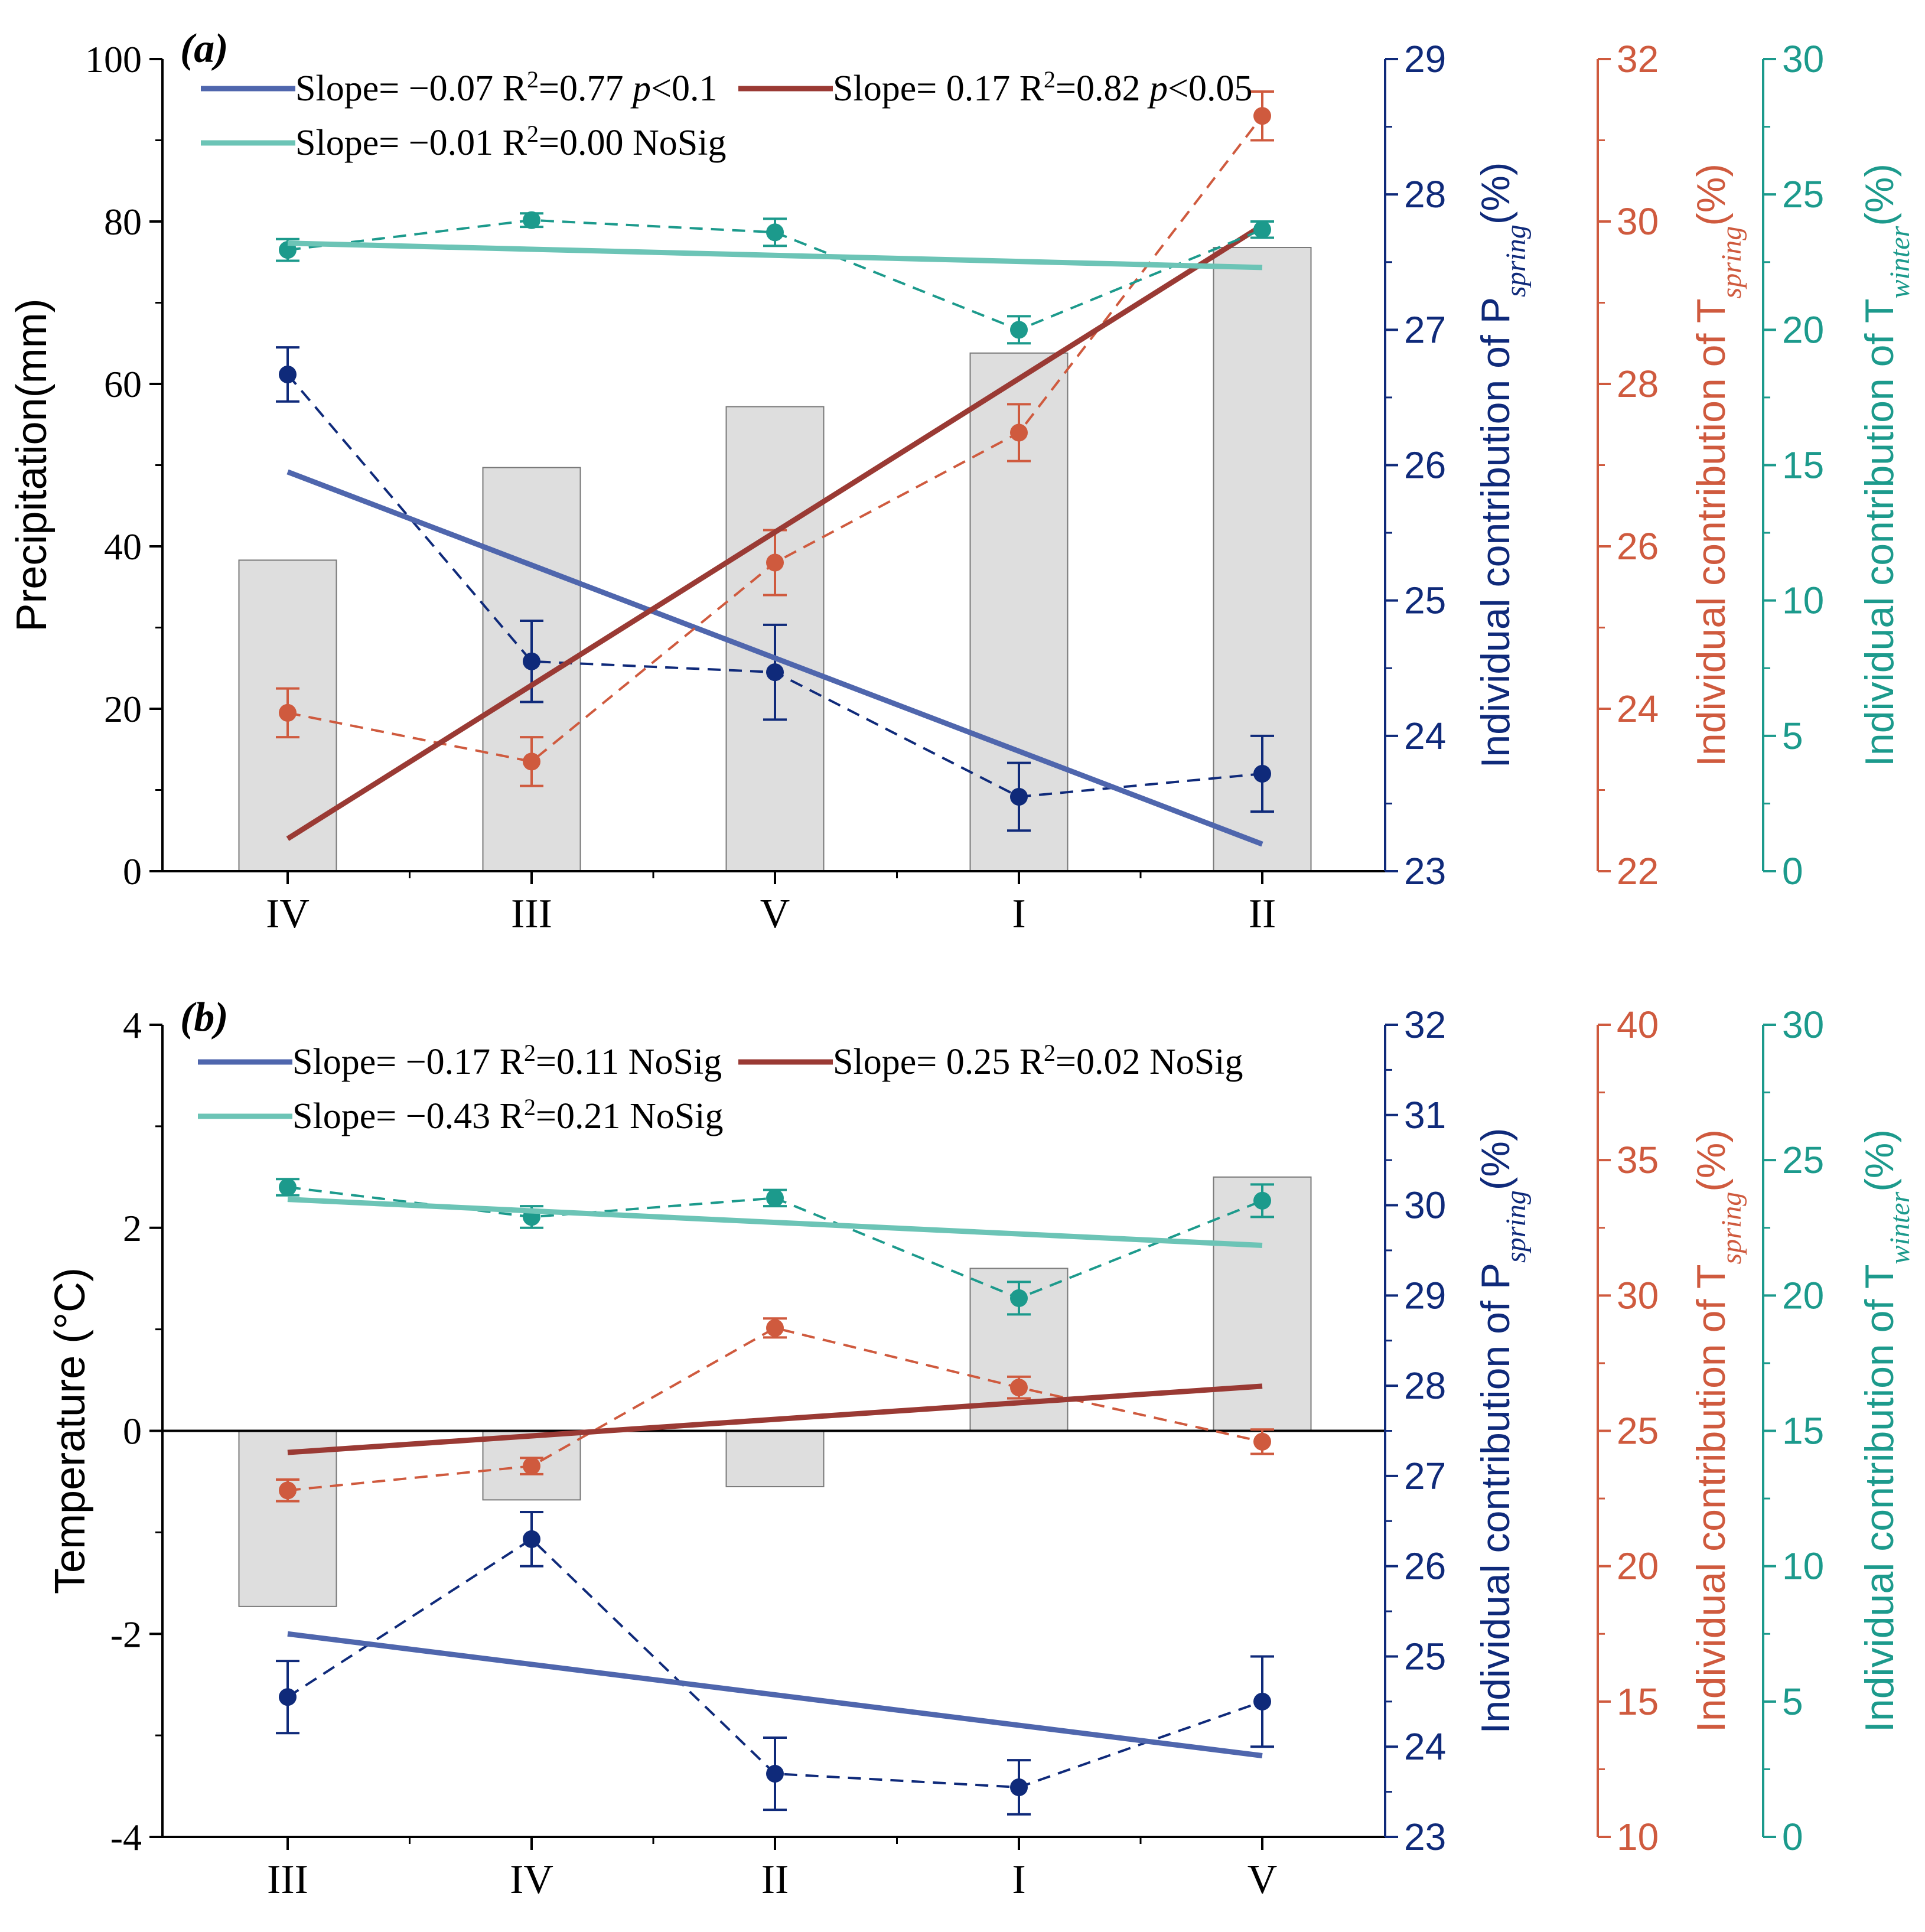 The image size is (1925, 1932). Describe the element at coordinates (511, 142) in the screenshot. I see `legend-text: Slope= −0.01 R2=0.00 NoSig` at that location.